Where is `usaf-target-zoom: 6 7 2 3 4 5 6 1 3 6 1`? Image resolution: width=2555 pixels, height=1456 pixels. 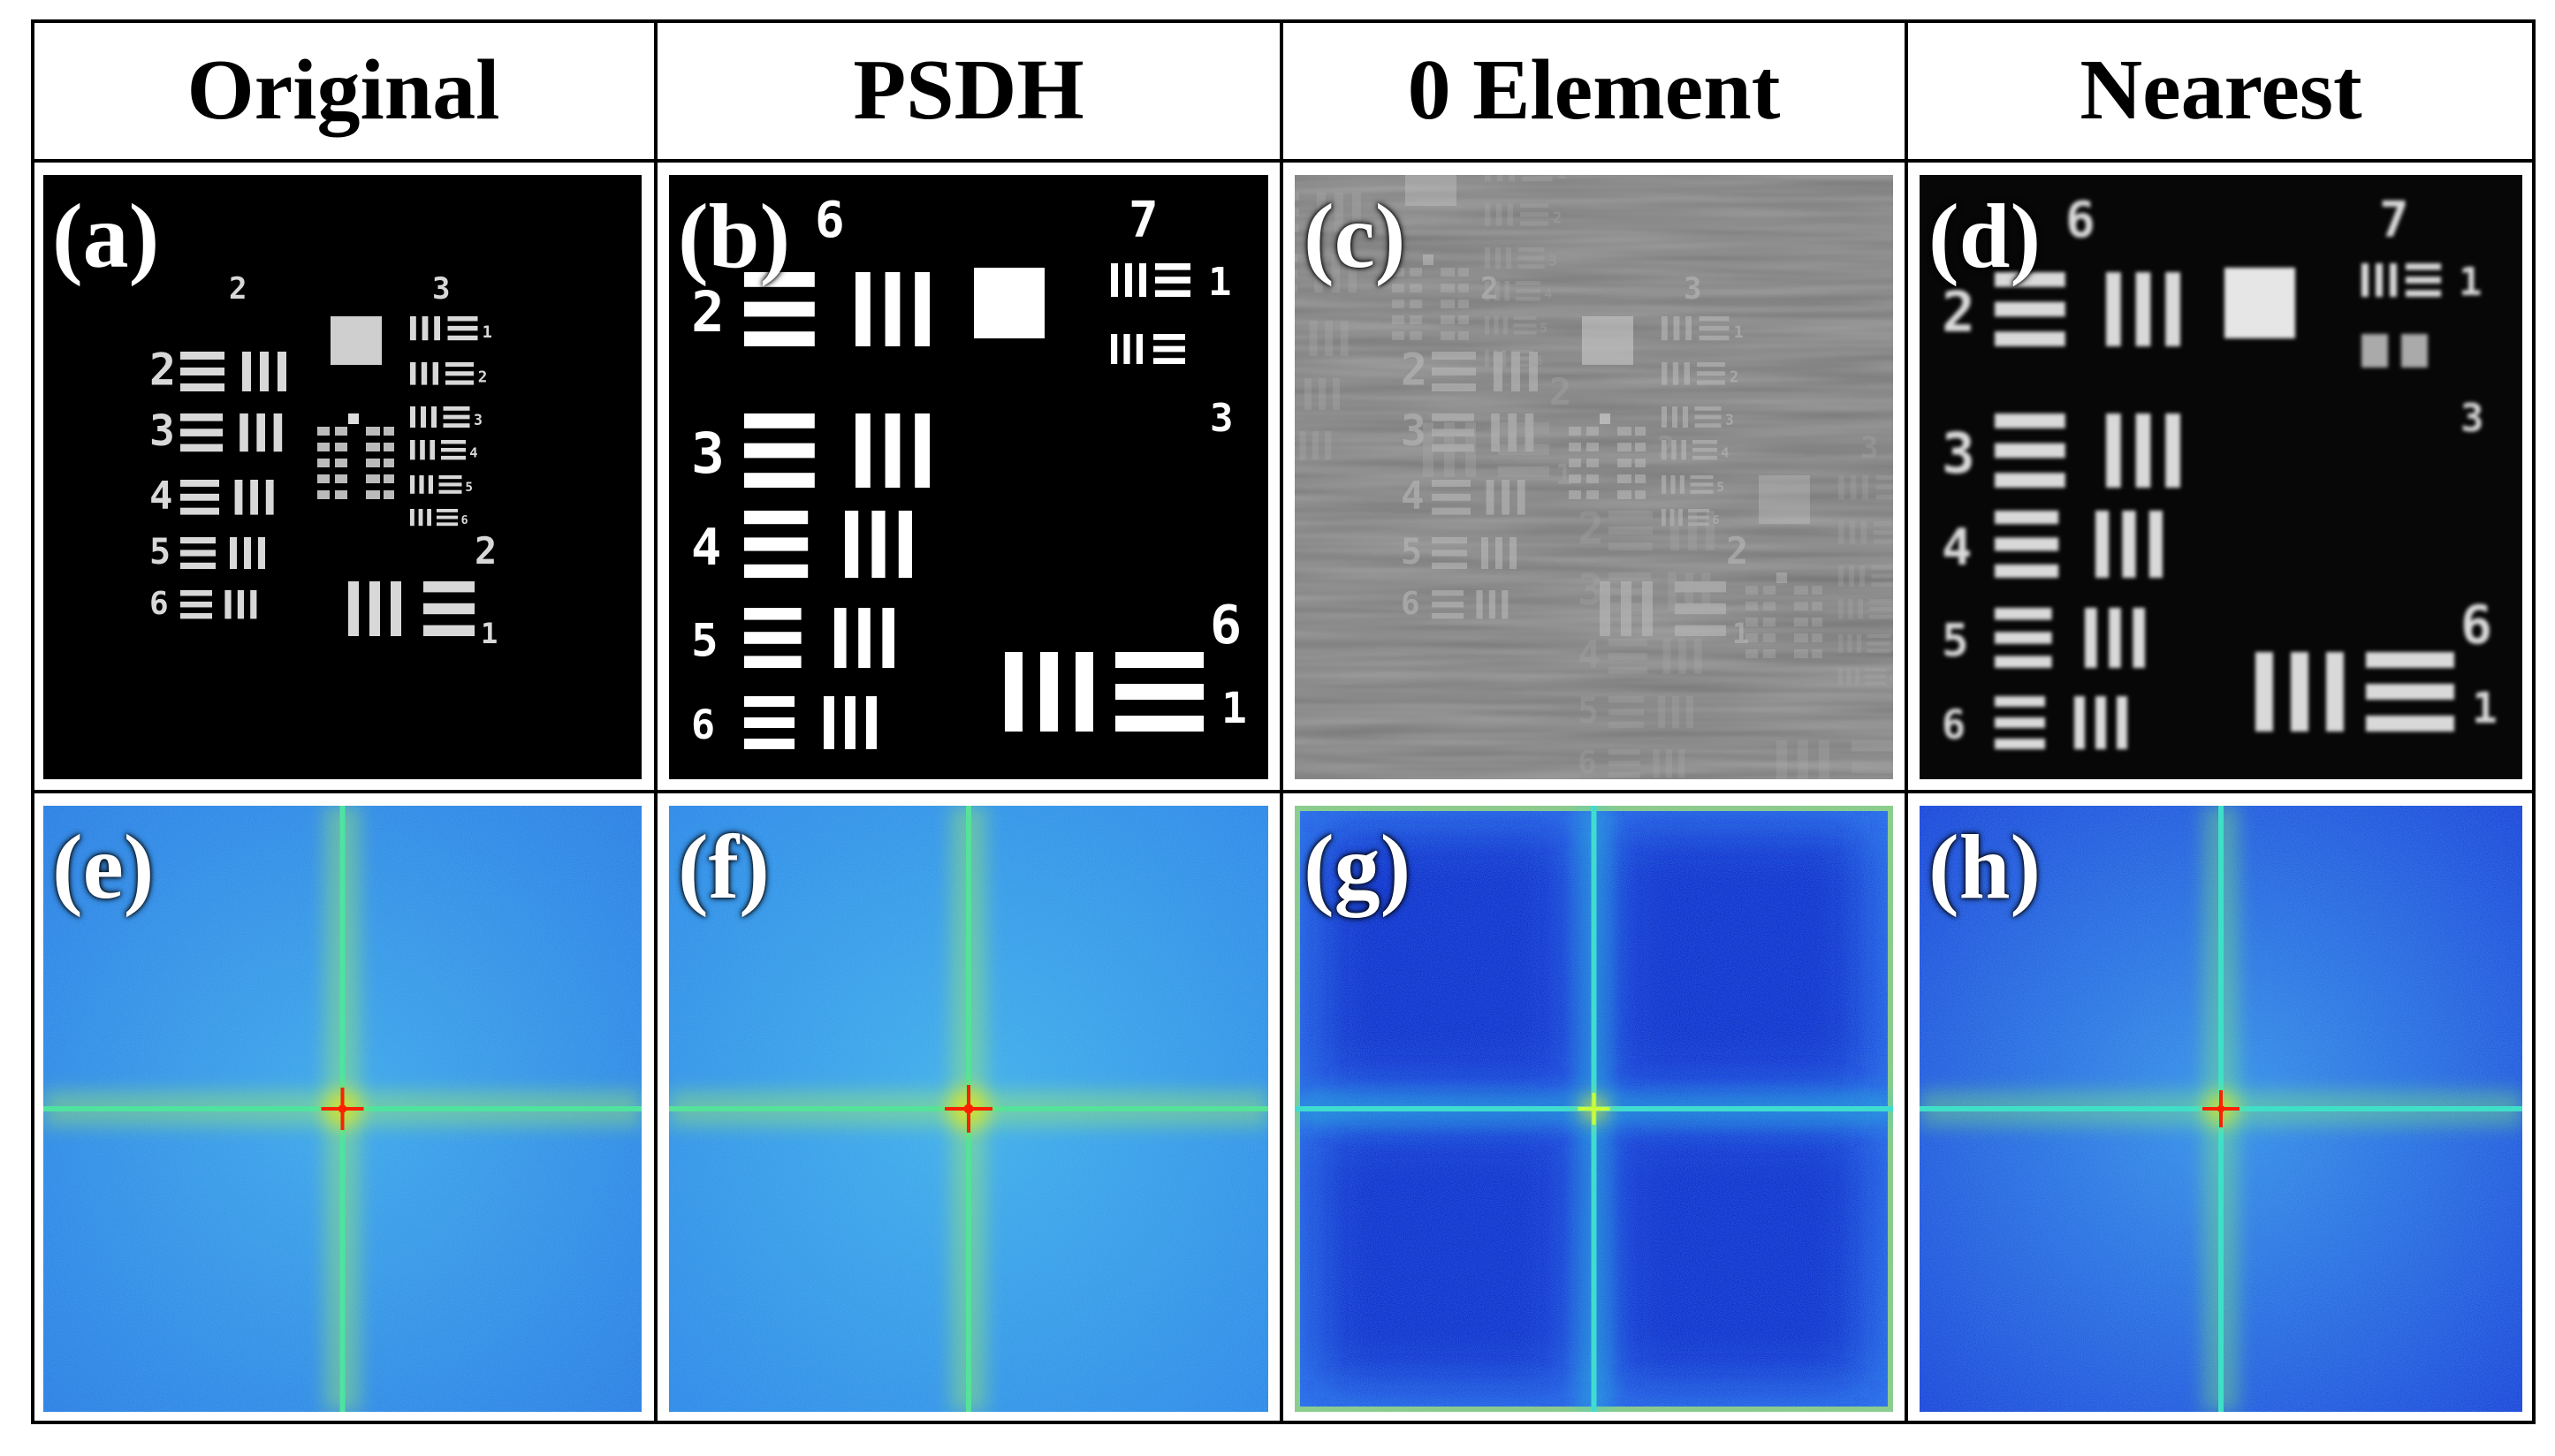 usaf-target-zoom: 6 7 2 3 4 5 6 1 3 6 1 is located at coordinates (969, 471).